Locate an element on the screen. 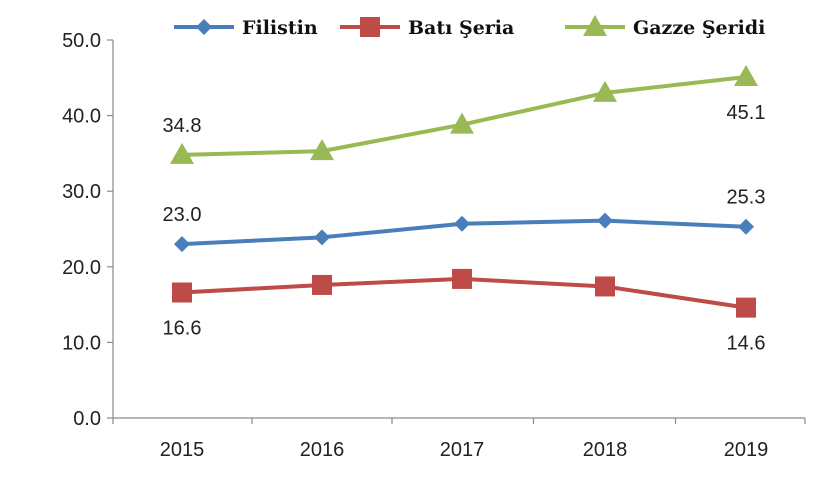 Image resolution: width=823 pixels, height=479 pixels. legend-item: Filistin is located at coordinates (246, 28).